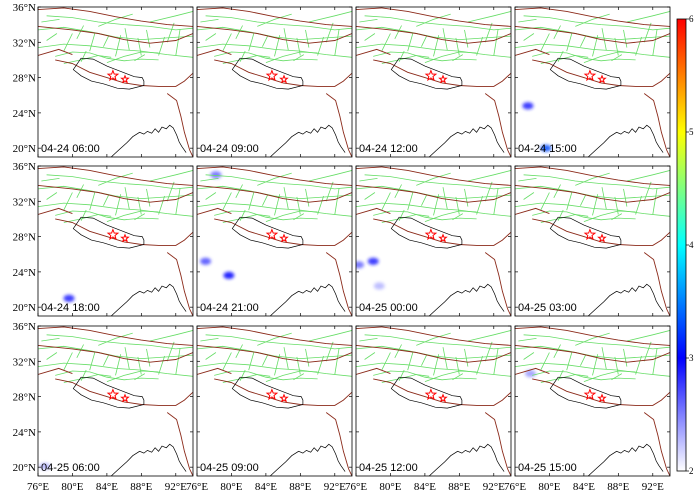 Image resolution: width=700 pixels, height=498 pixels. I want to click on x-tick-label: 76°E, so click(356, 487).